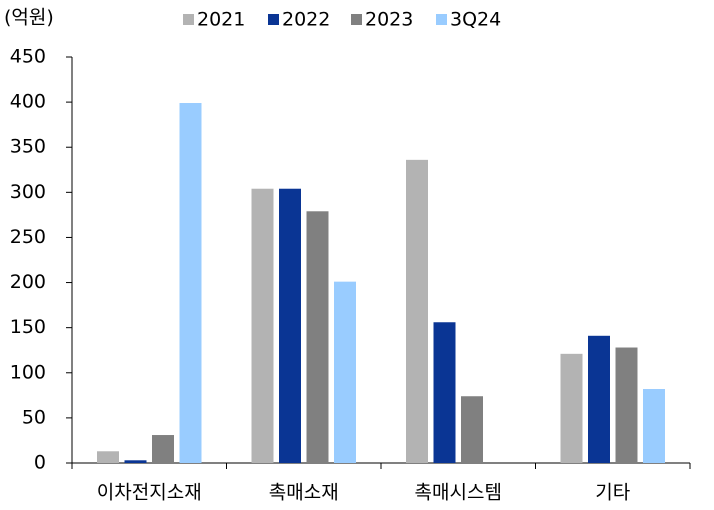  Describe the element at coordinates (34, 417) in the screenshot. I see `y-tick-label: 50` at that location.